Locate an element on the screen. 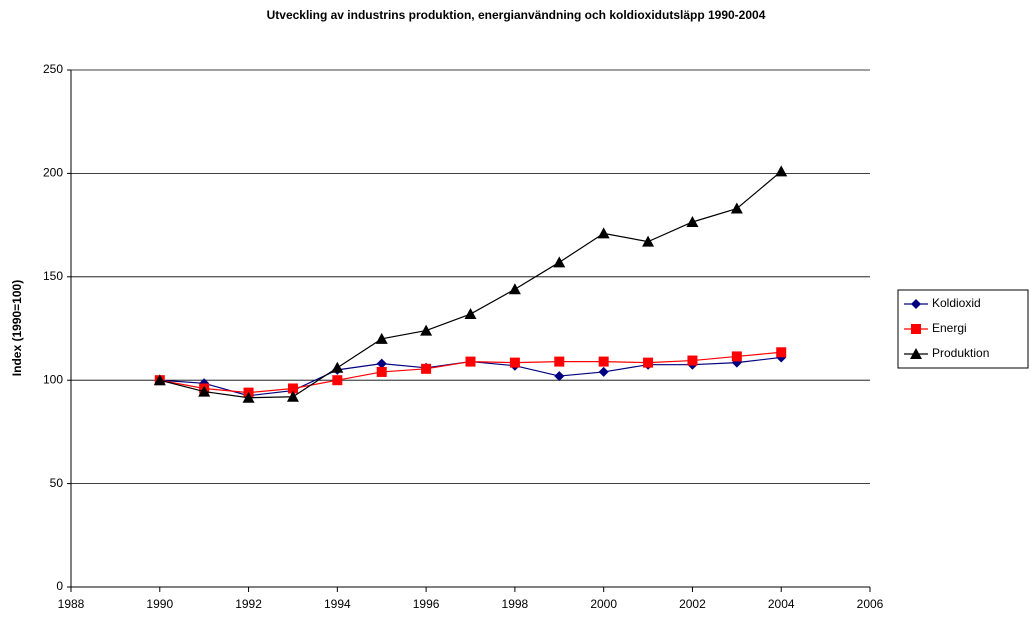 The width and height of the screenshot is (1031, 622). y-tick-label: 0 is located at coordinates (59, 586).